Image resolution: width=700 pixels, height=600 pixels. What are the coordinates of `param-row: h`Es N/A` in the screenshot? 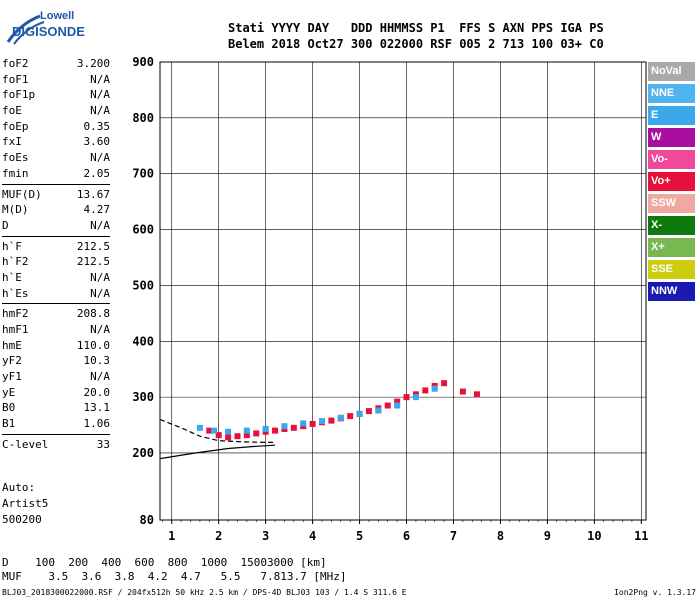 It's located at (56, 294).